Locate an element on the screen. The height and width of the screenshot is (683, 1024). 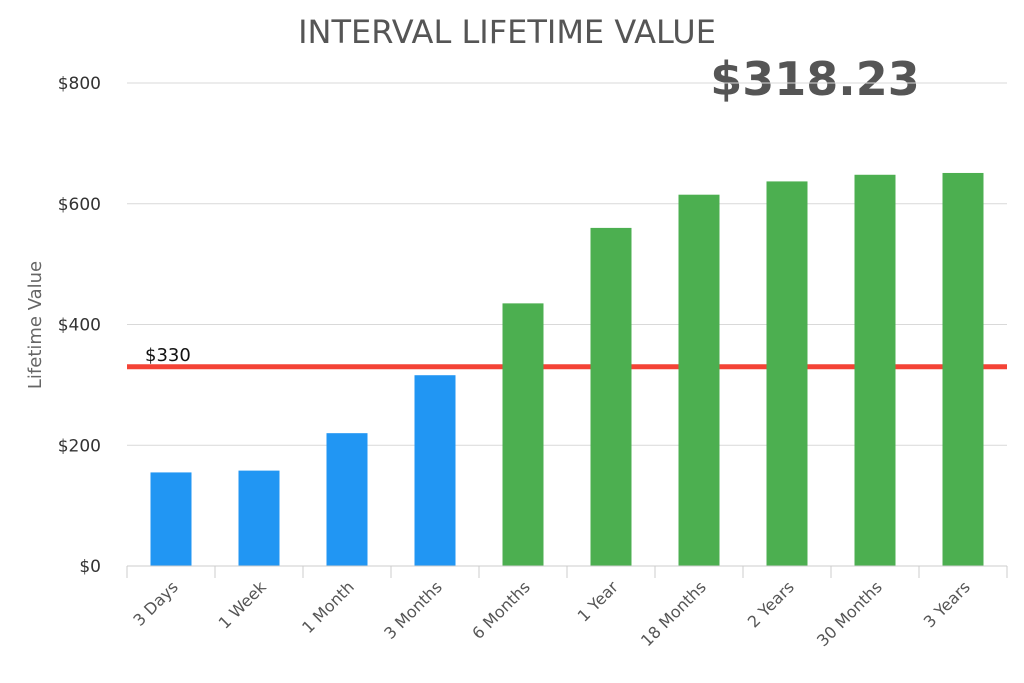
x-tick-label: 1 Month is located at coordinates (328, 607).